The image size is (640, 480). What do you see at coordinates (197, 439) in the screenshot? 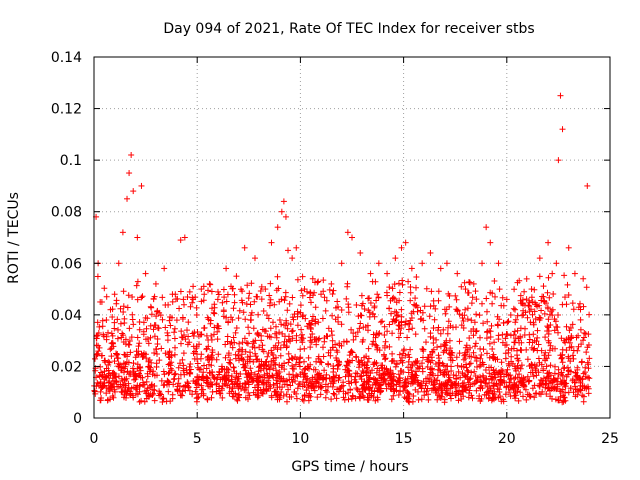
I see `x-tick-label: 5` at bounding box center [197, 439].